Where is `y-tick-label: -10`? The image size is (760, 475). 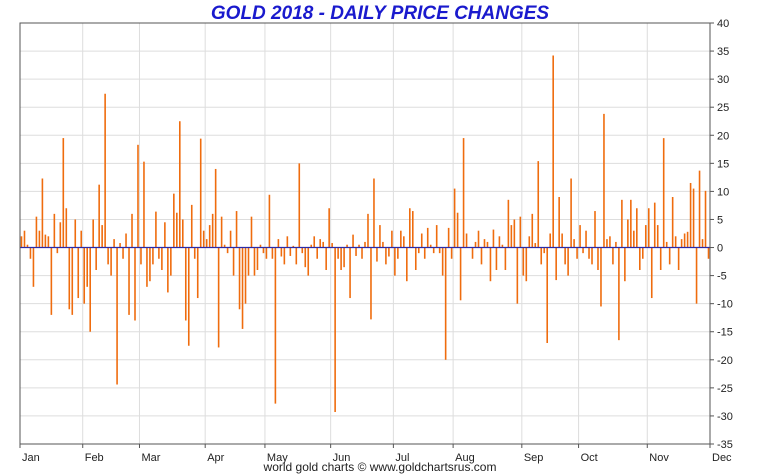 y-tick-label: -10 is located at coordinates (725, 305).